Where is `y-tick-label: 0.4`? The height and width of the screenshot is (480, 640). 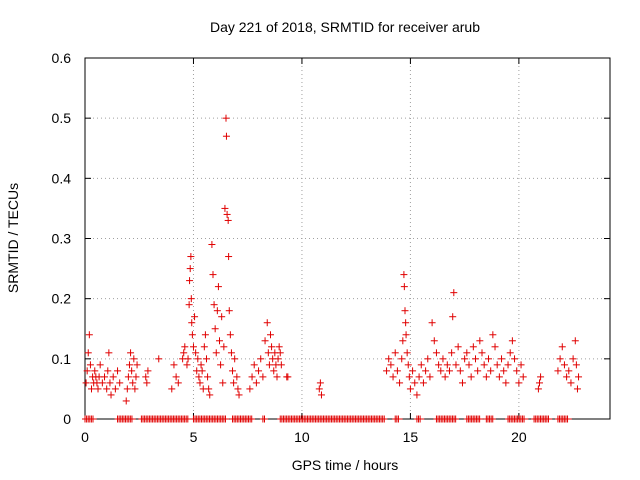
y-tick-label: 0.4 is located at coordinates (62, 178).